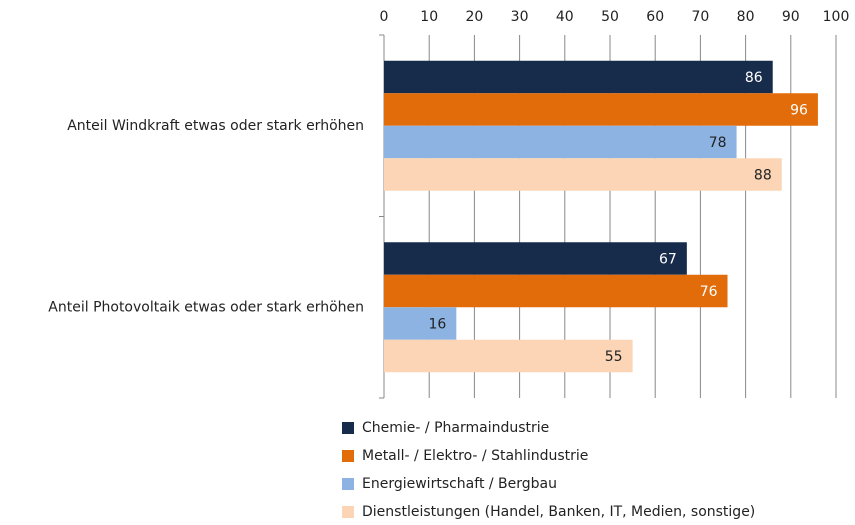  What do you see at coordinates (429, 17) in the screenshot?
I see `x-tick-label: 10` at bounding box center [429, 17].